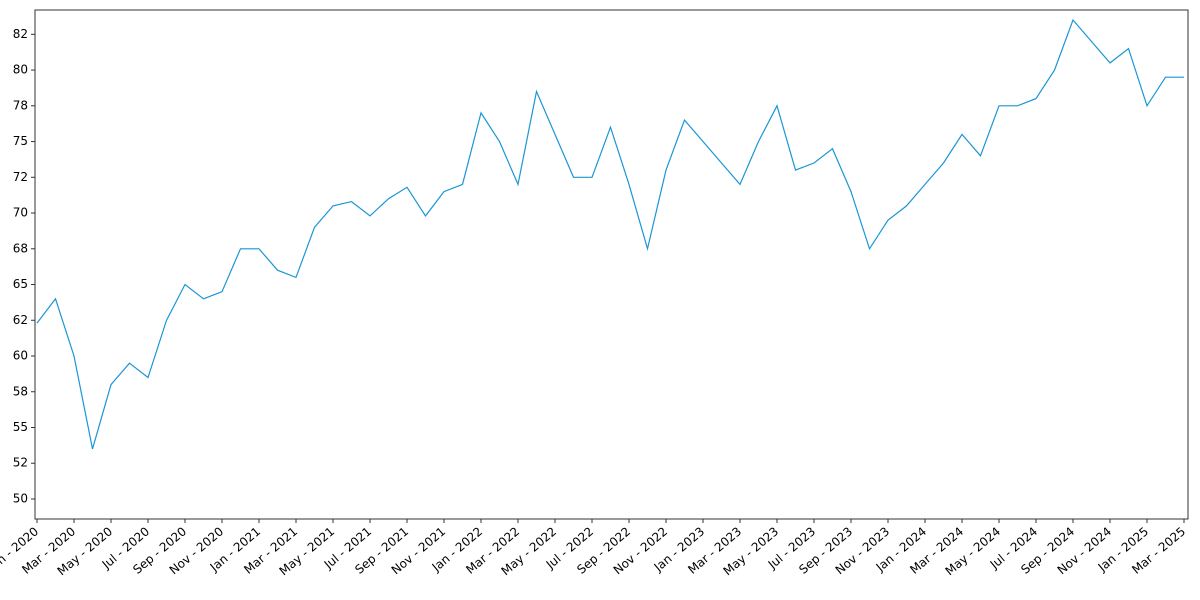 The image size is (1200, 600). I want to click on y-tick-label: 75, so click(20, 141).